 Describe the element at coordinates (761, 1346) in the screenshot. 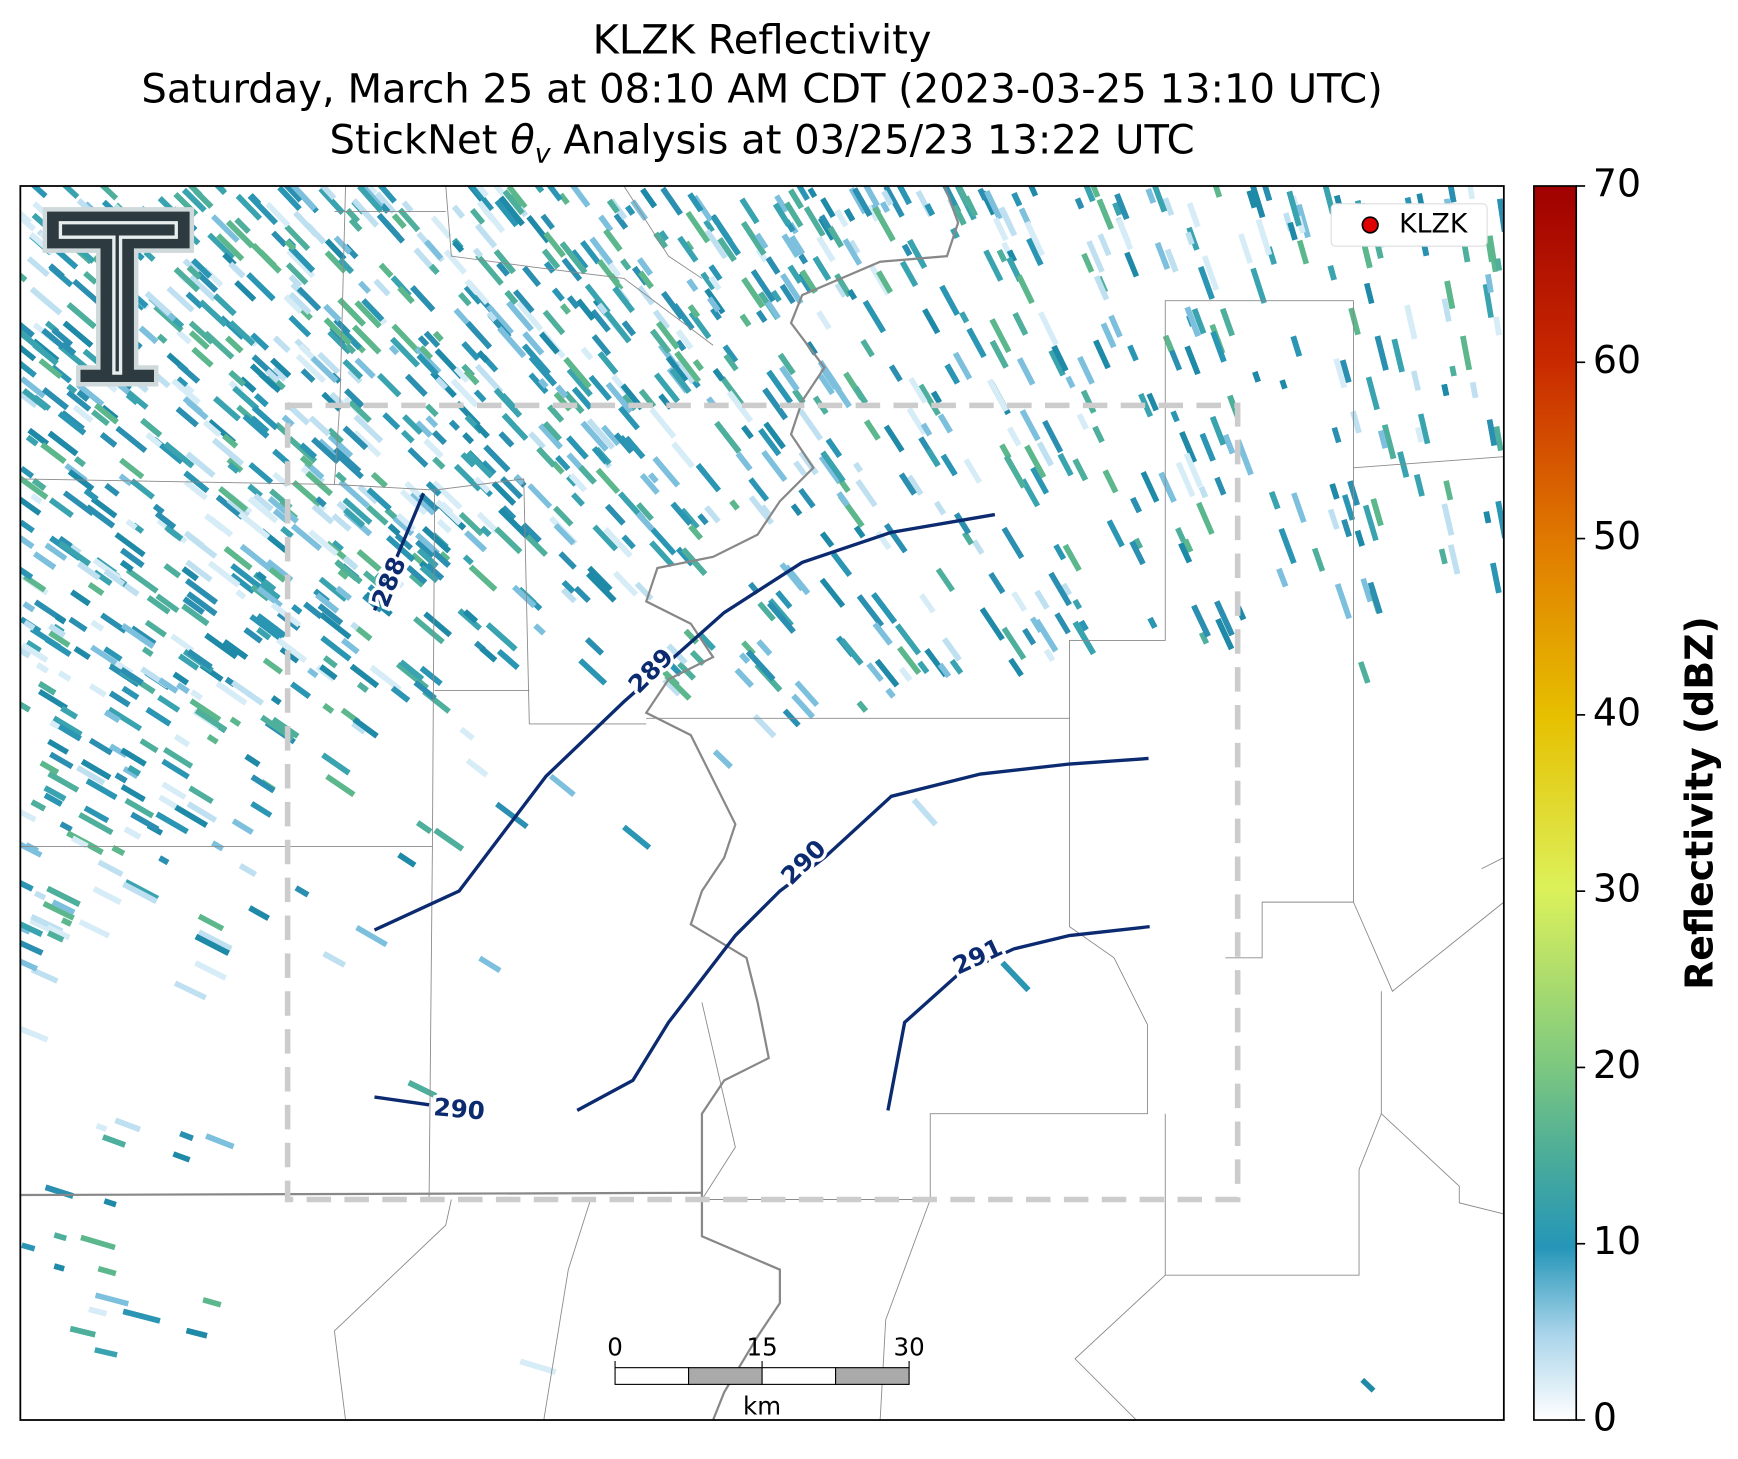

I see `scale-tick-label: 15` at that location.